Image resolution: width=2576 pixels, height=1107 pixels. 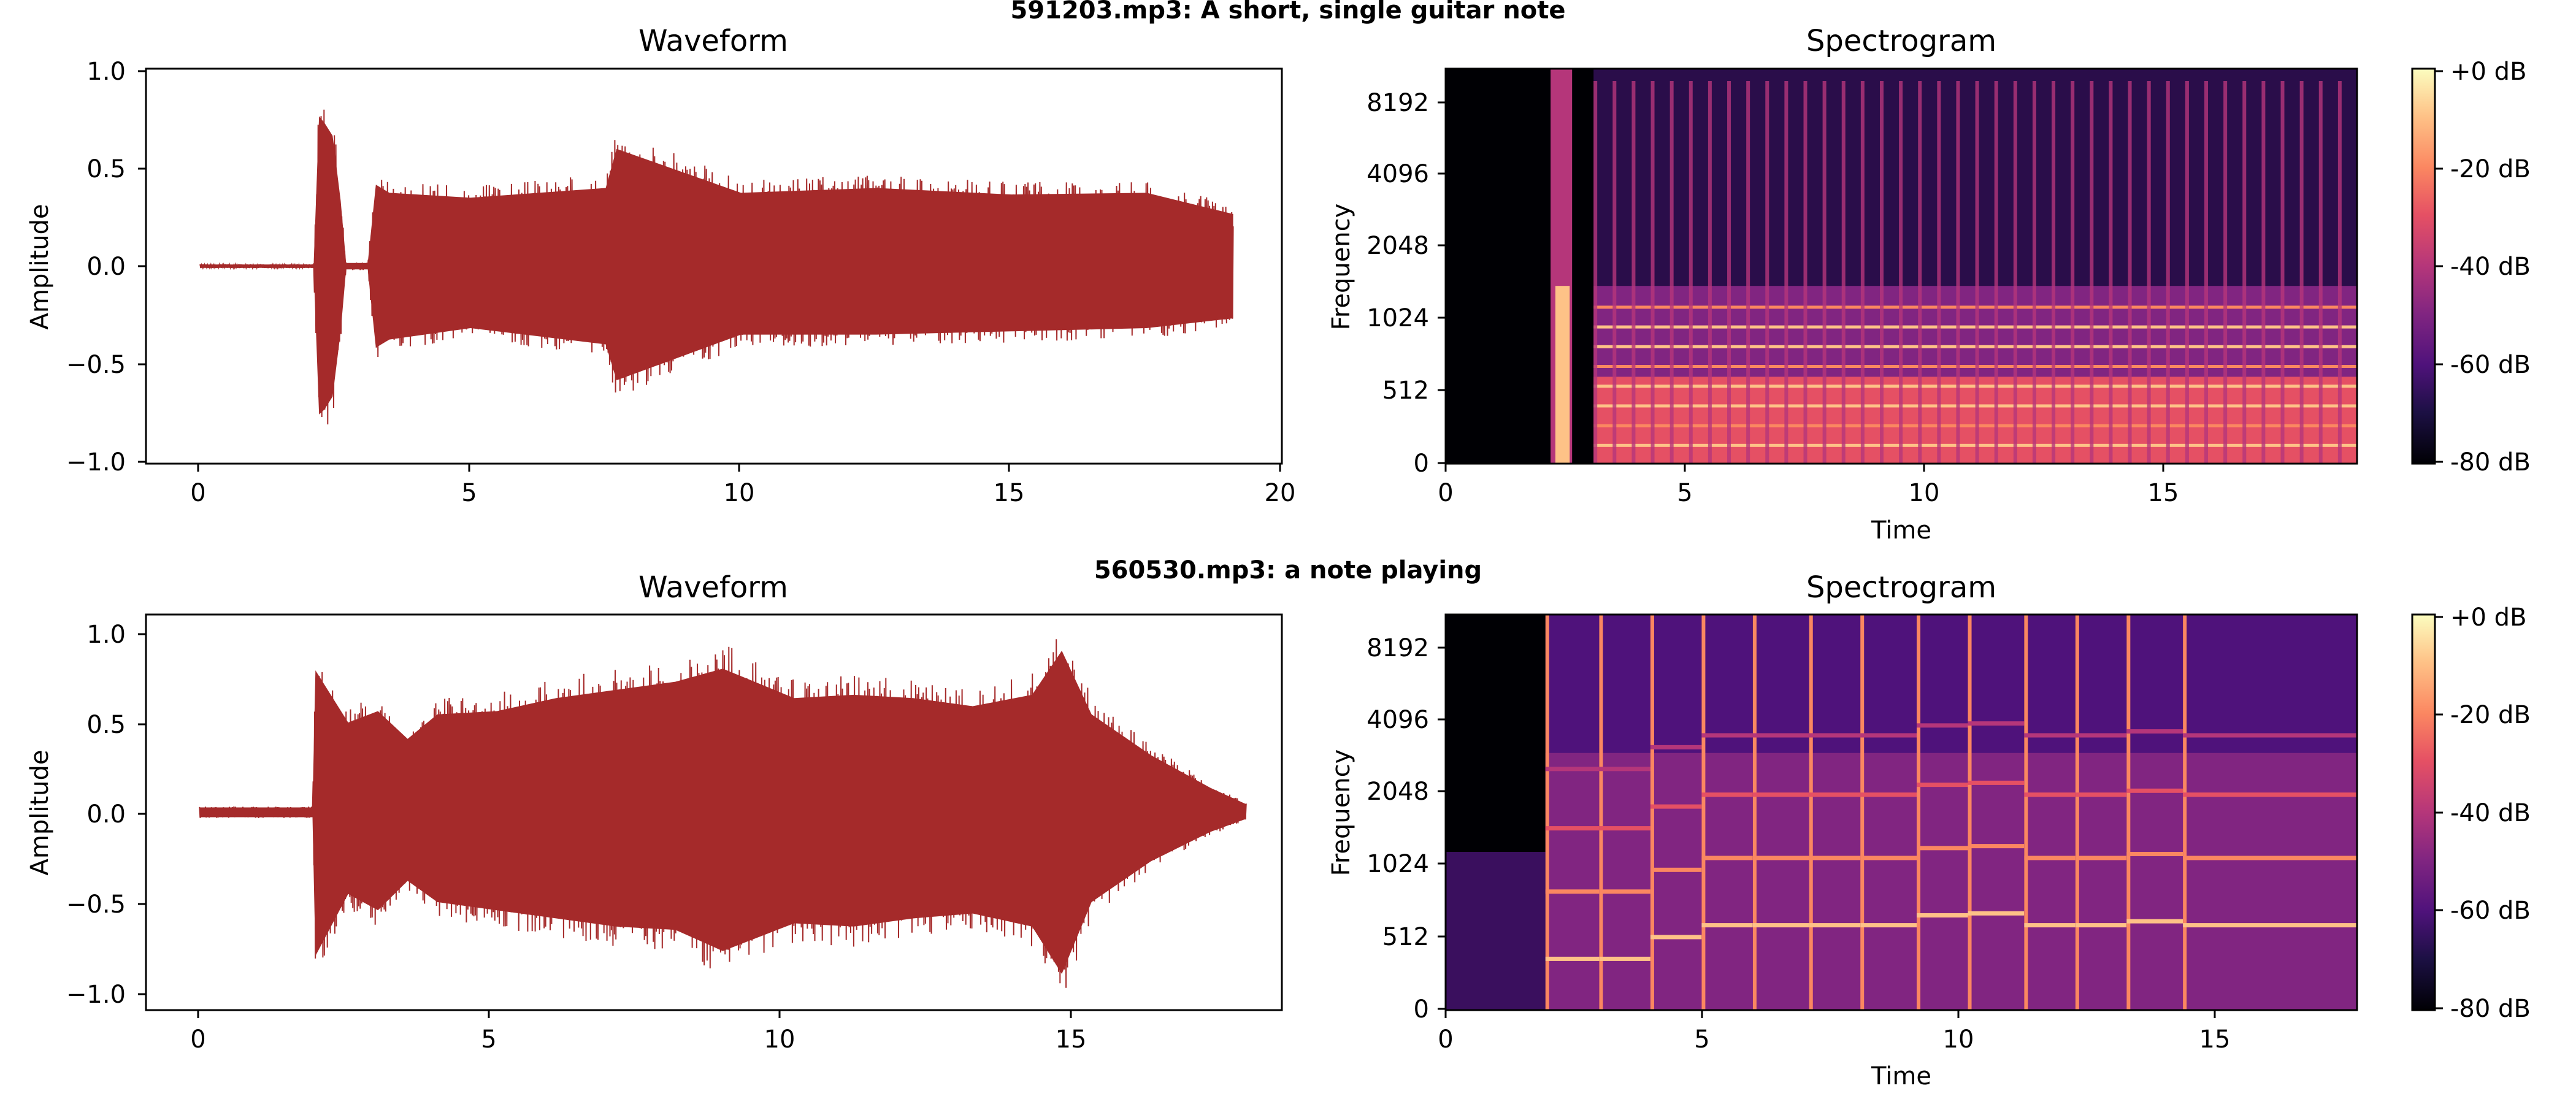 I want to click on panel-2-waveform-xtick: 10, so click(x=779, y=1039).